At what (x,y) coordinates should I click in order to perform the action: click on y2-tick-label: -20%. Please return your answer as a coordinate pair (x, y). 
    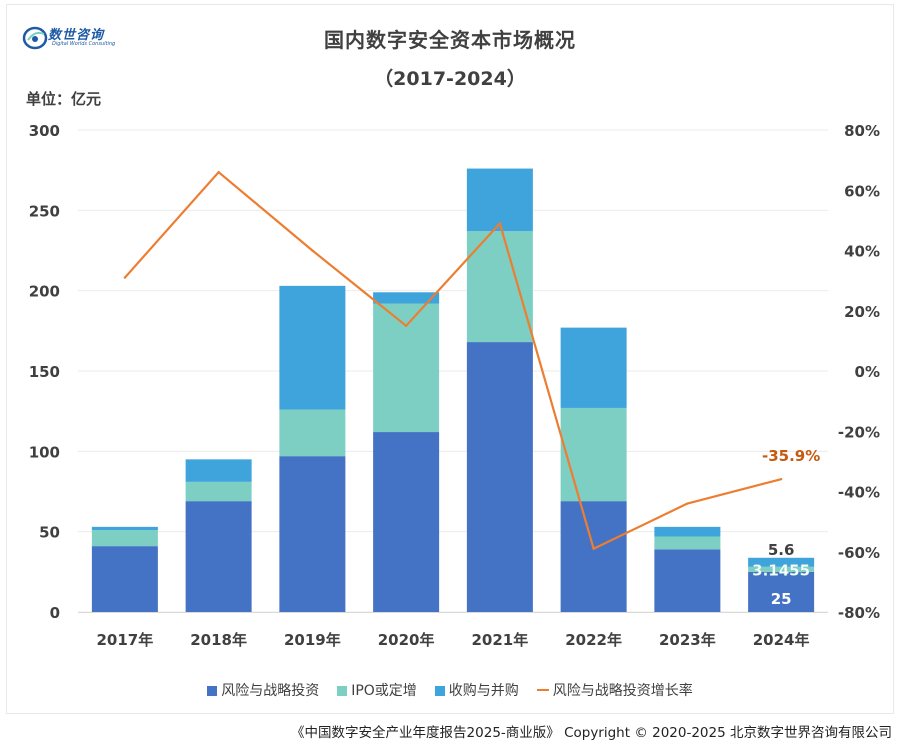
    Looking at the image, I should click on (859, 432).